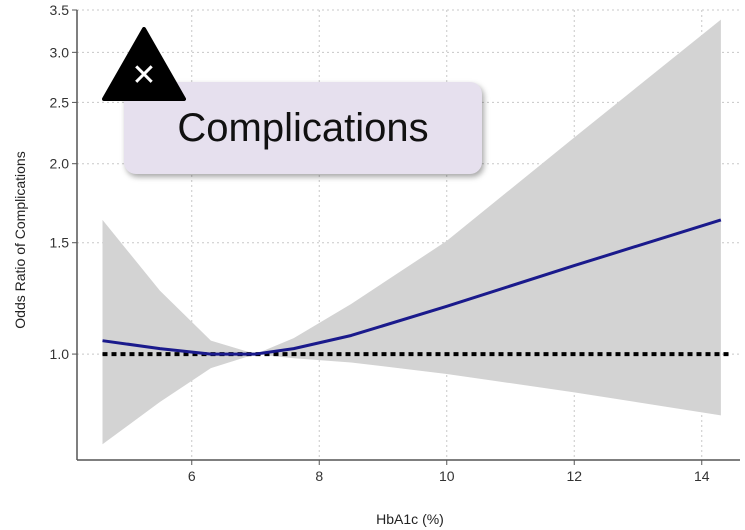  I want to click on y-tick-label-2.0: 2.0, so click(60, 164).